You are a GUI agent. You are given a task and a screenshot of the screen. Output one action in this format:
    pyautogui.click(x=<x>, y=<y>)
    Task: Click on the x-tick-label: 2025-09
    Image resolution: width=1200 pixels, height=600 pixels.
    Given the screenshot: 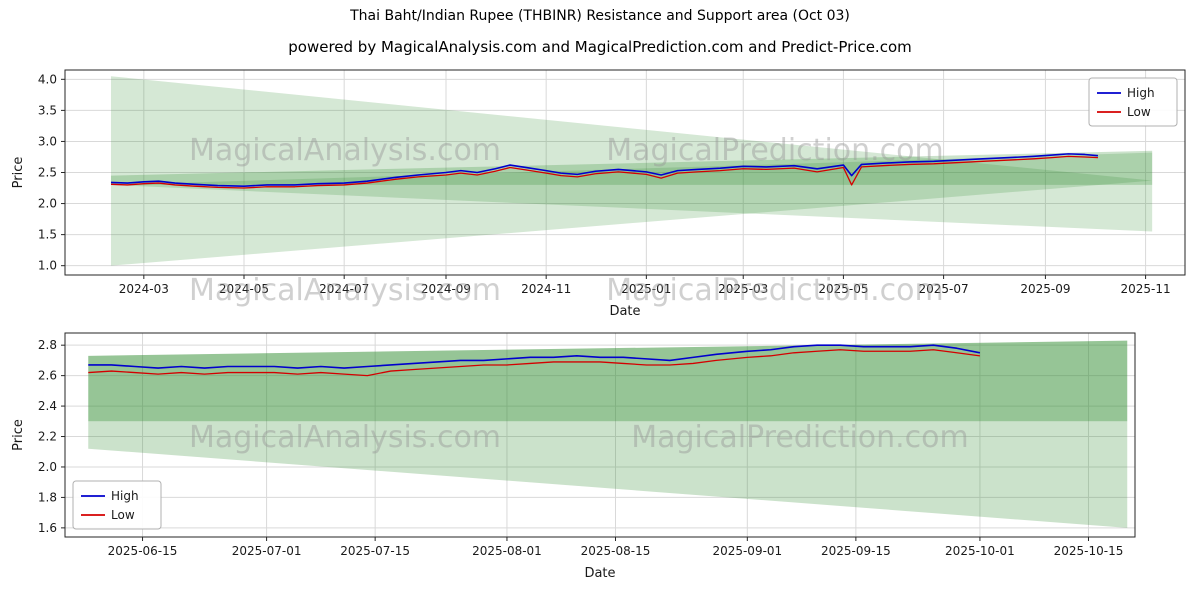 What is the action you would take?
    pyautogui.click(x=1045, y=289)
    